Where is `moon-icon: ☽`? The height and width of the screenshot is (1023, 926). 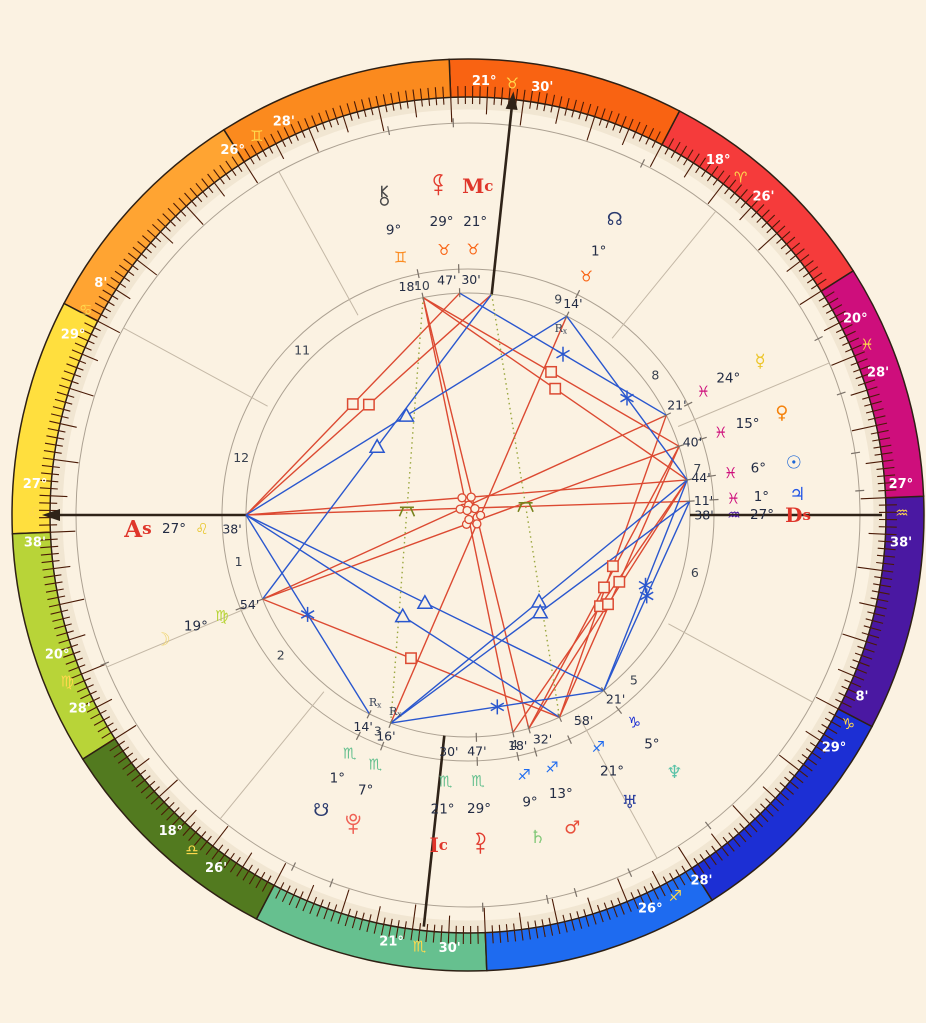
moon-icon: ☽ is located at coordinates (163, 640).